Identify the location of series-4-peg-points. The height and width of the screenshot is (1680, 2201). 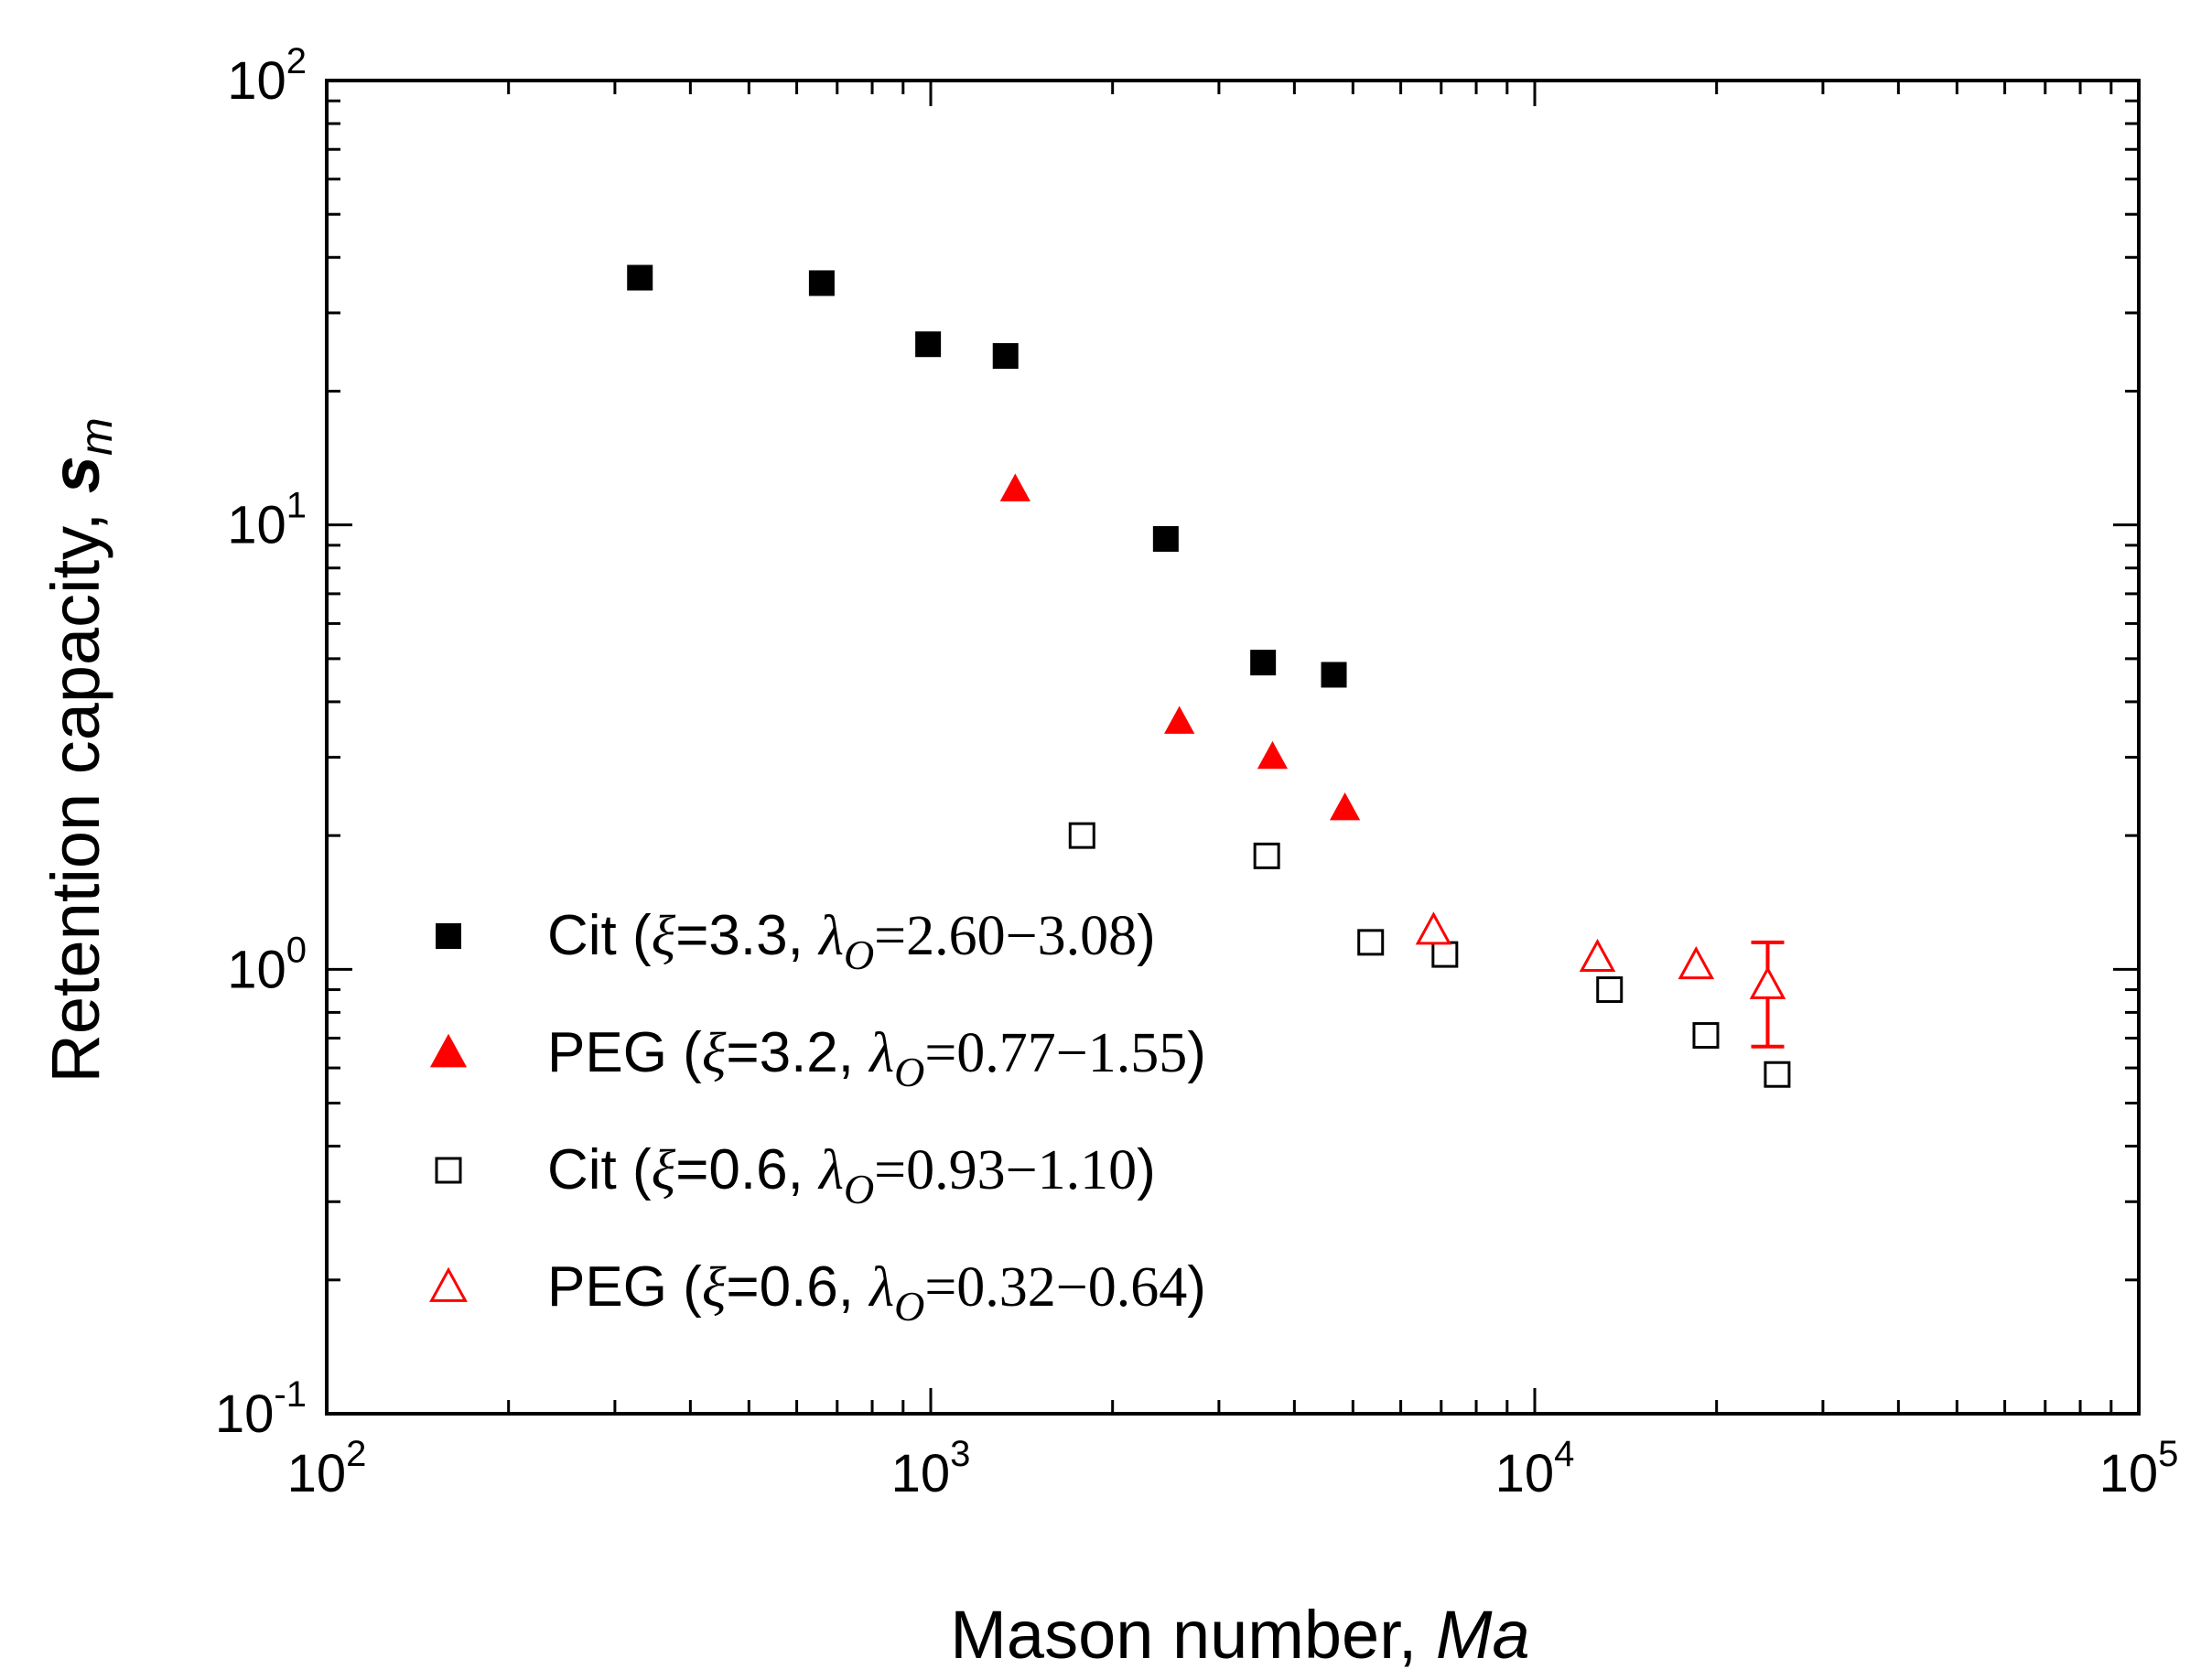
(1600, 955).